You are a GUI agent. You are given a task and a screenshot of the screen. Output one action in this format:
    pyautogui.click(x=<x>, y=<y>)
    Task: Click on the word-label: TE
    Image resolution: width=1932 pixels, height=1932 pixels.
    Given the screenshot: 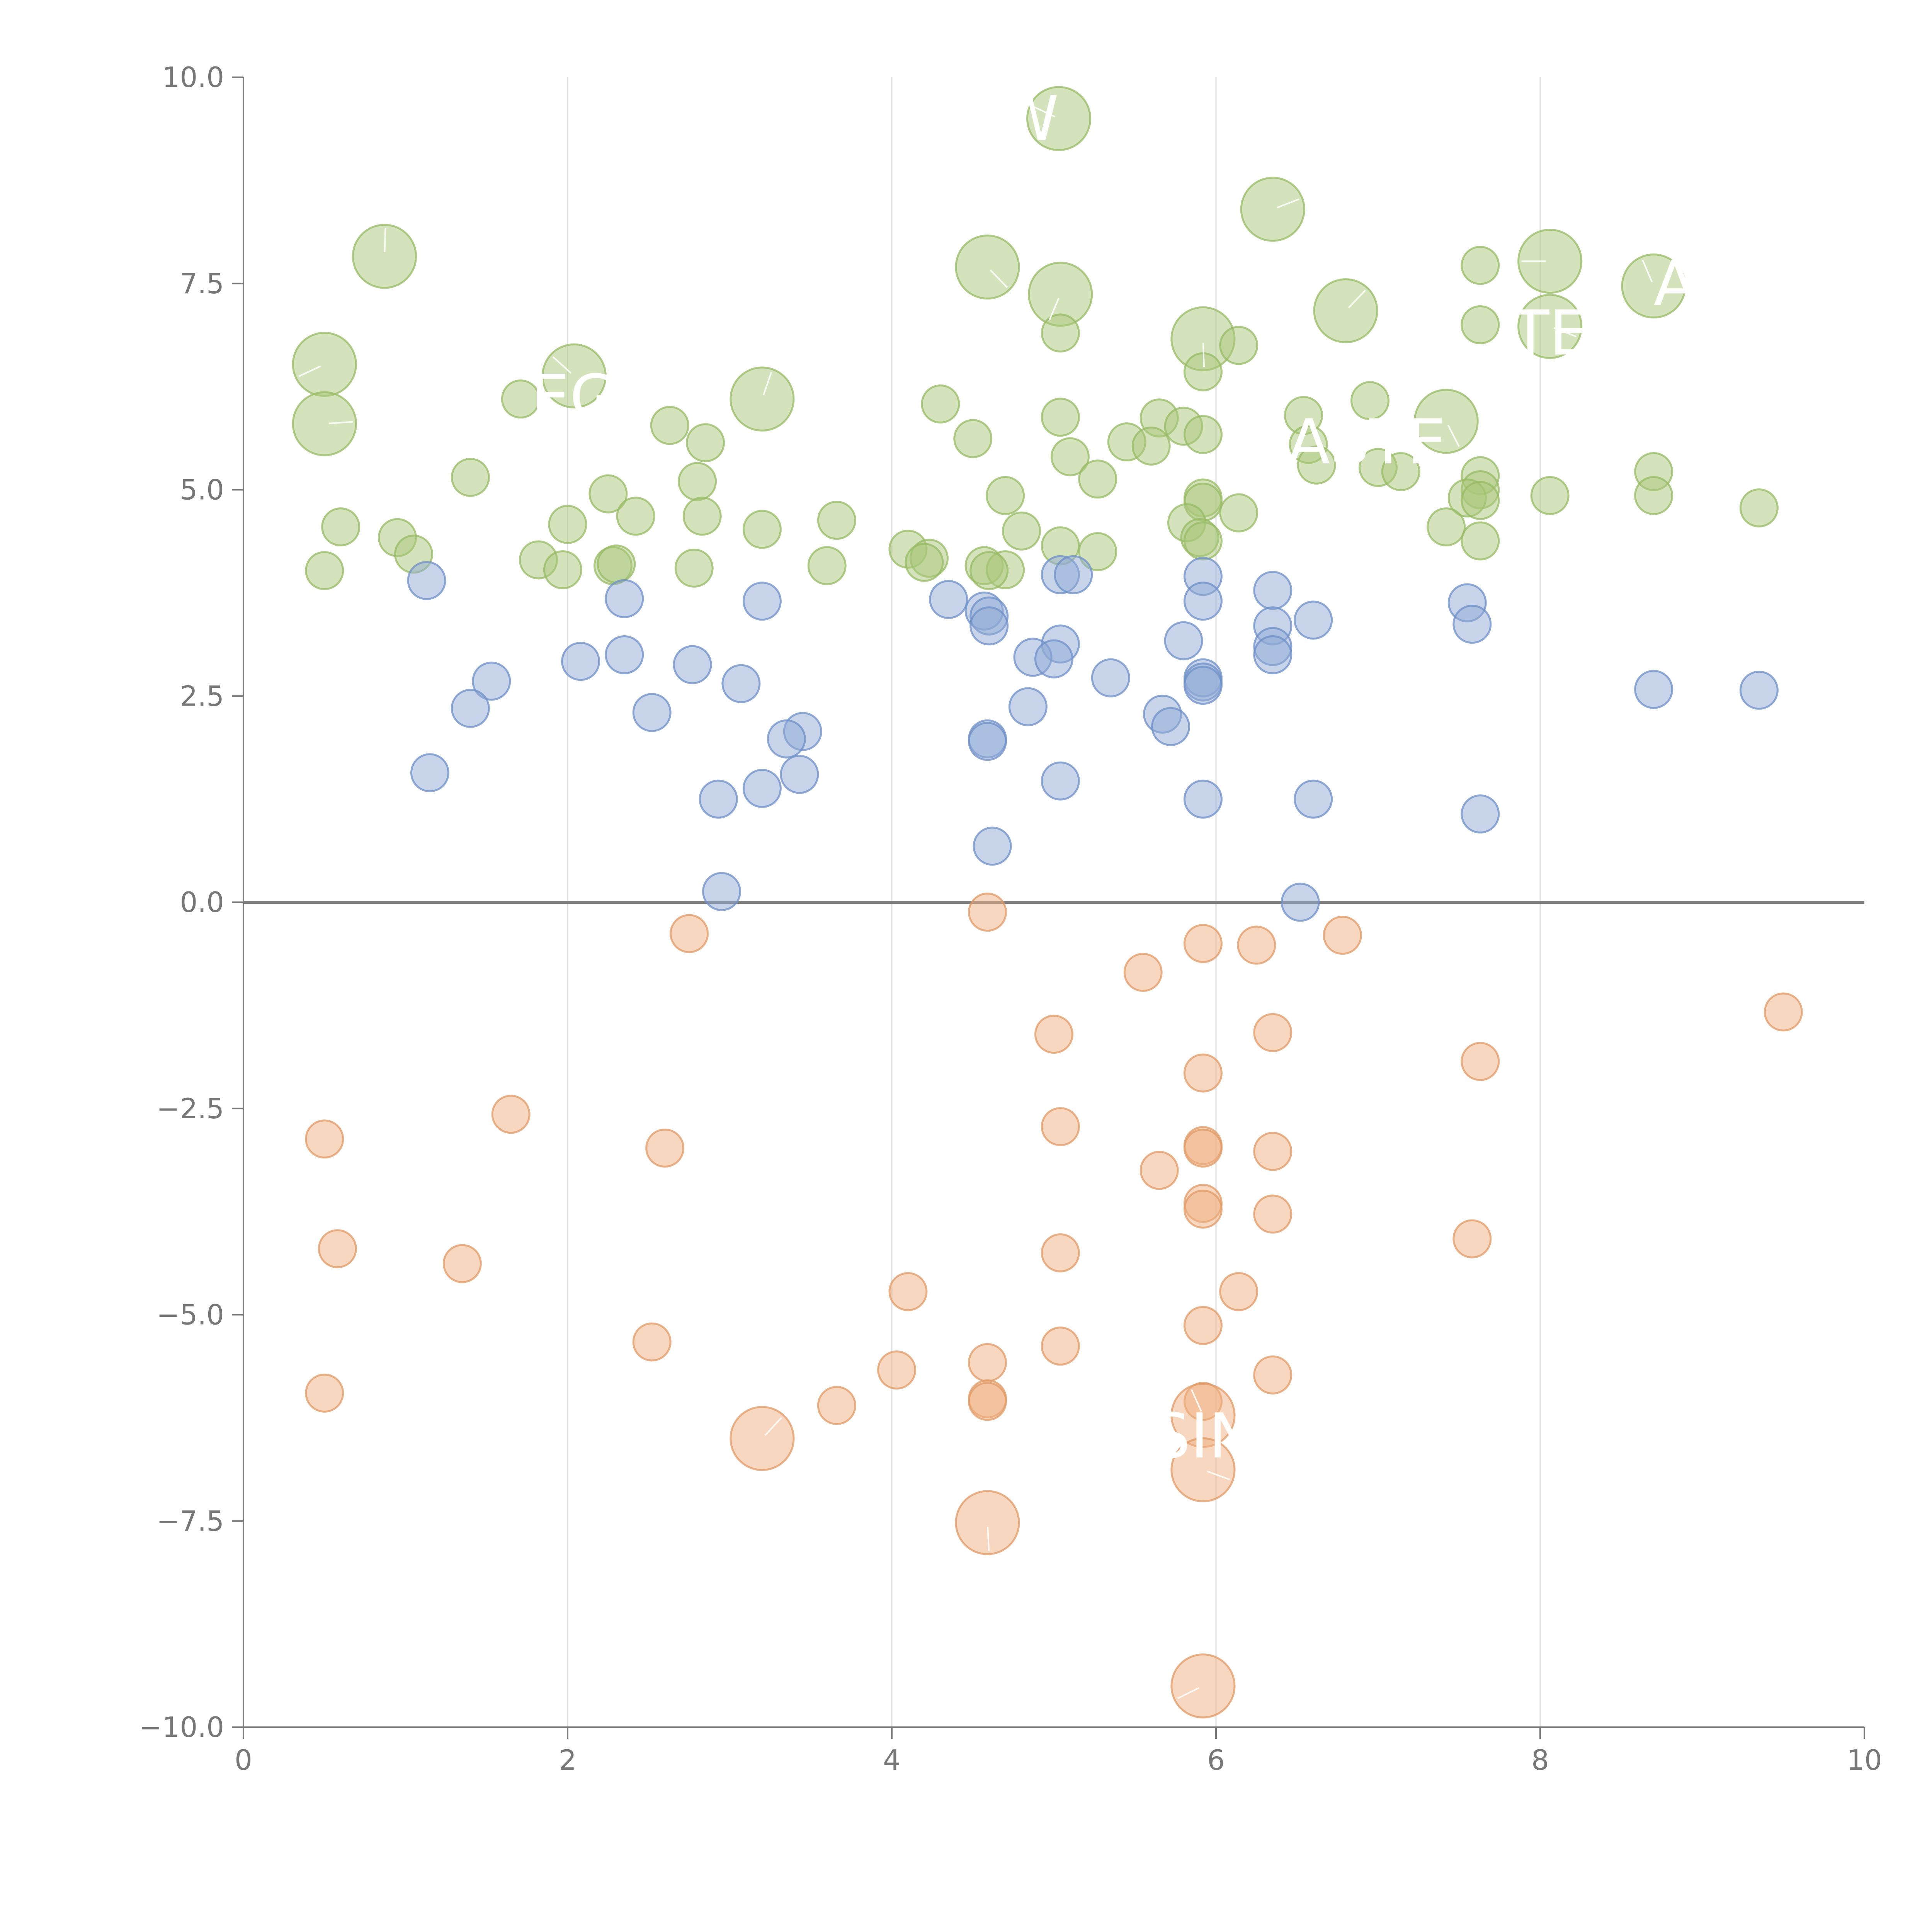 What is the action you would take?
    pyautogui.click(x=1549, y=333)
    